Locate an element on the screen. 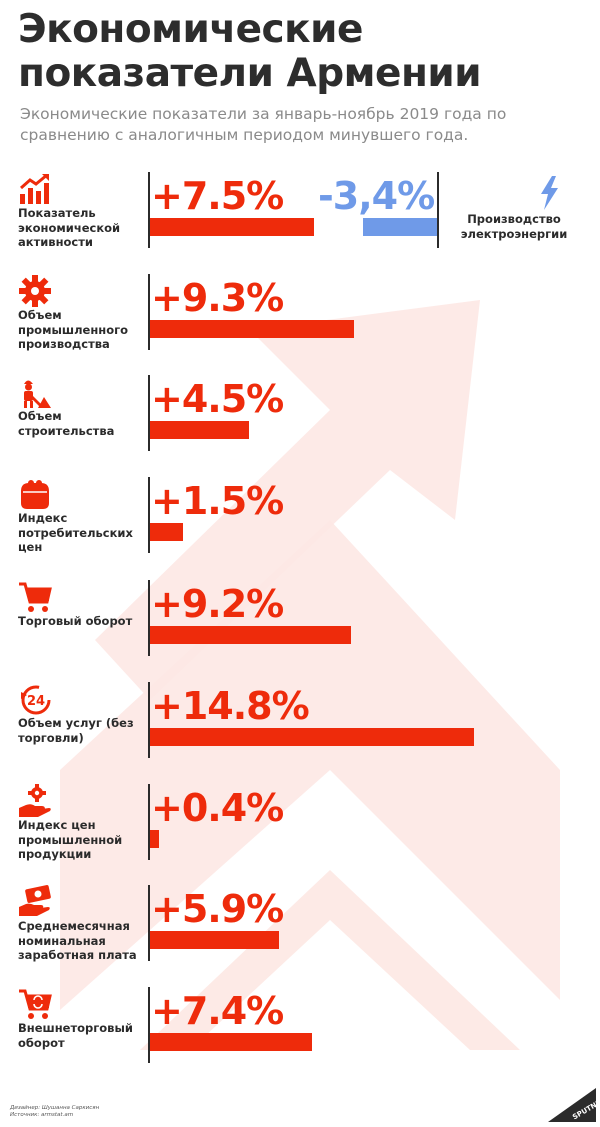 The width and height of the screenshot is (600, 1127). category-label: Внешнеторговый оборот is located at coordinates (75, 1035).